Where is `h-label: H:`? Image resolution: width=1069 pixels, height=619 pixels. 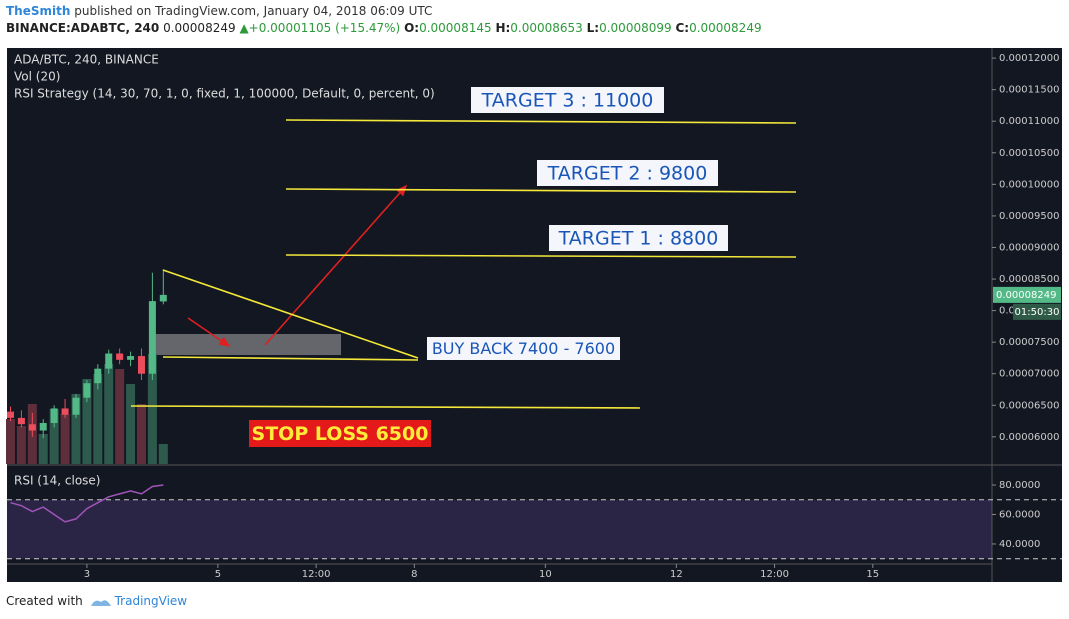
h-label: H: is located at coordinates (503, 28).